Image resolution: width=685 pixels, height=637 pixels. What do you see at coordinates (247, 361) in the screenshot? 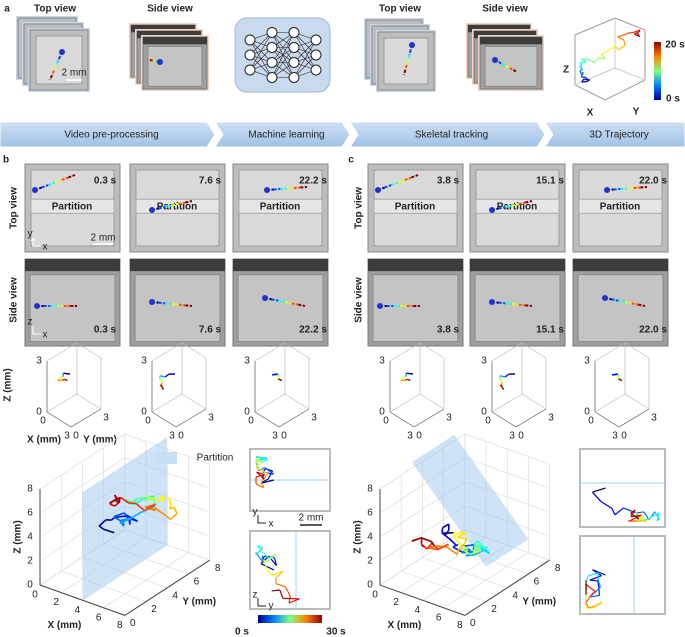
I see `z-tick: 3` at bounding box center [247, 361].